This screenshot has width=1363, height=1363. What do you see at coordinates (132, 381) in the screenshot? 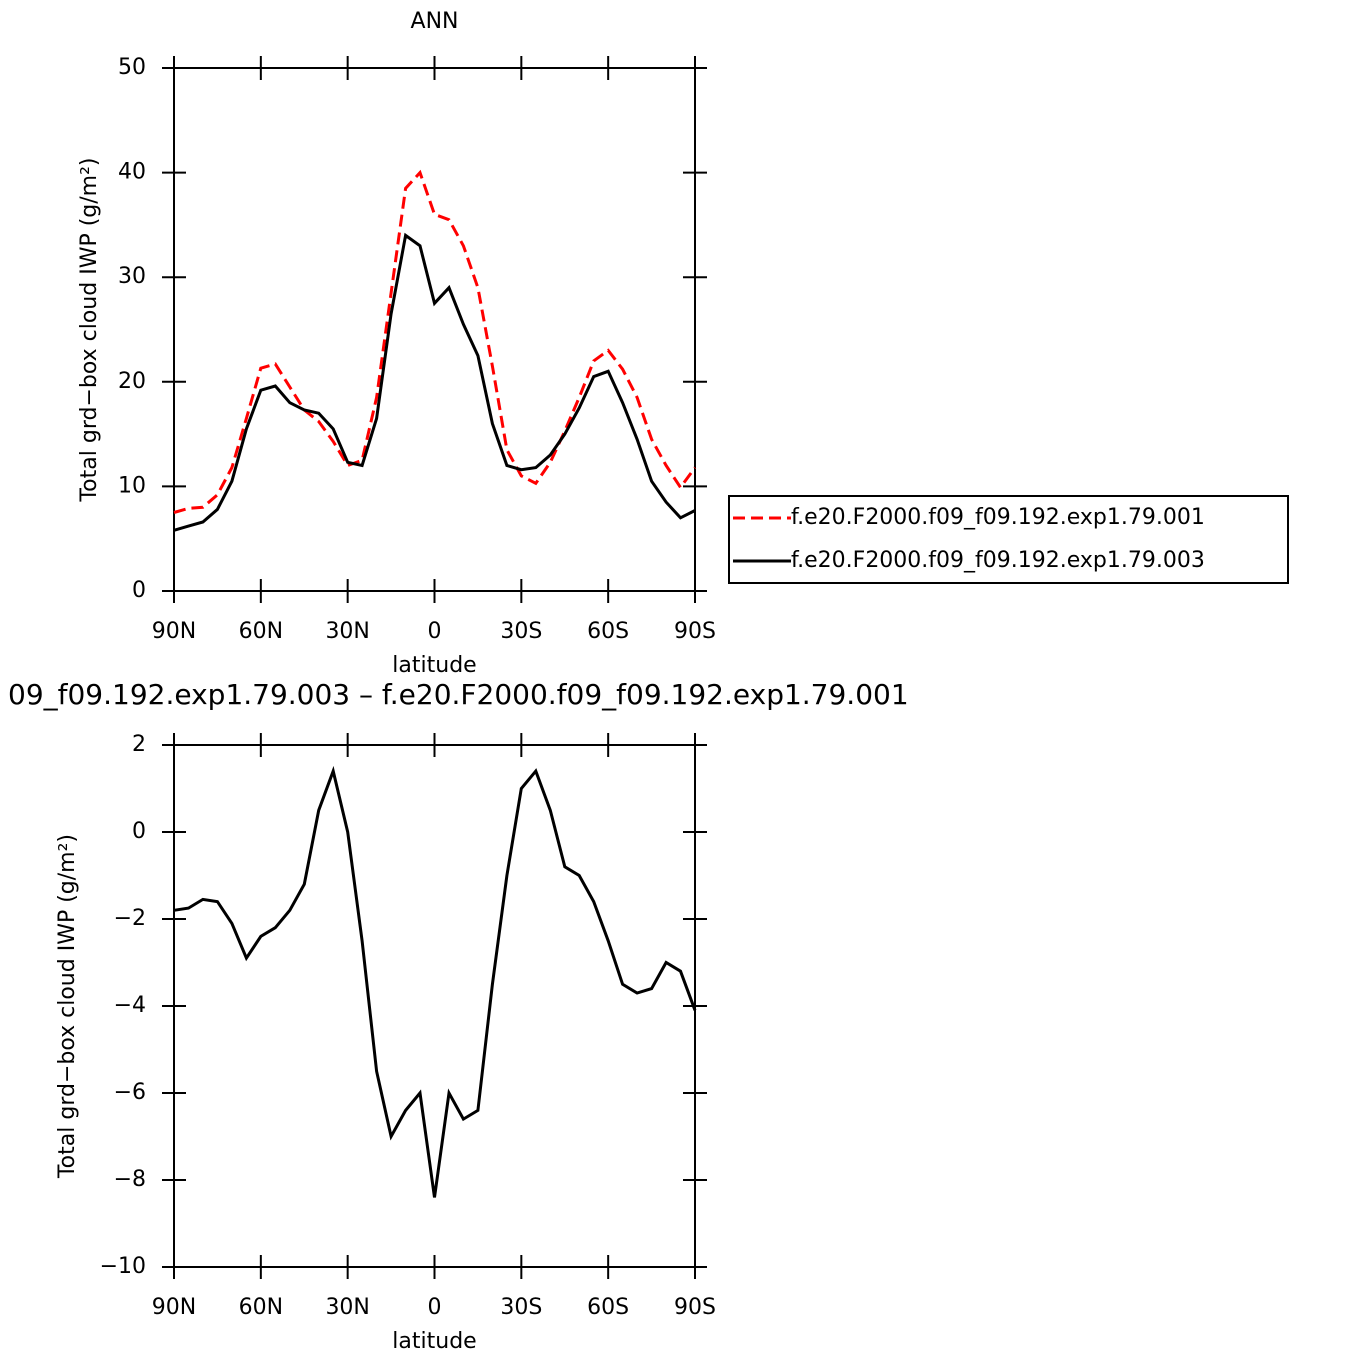
I see `y-tick-label: 20` at bounding box center [132, 381].